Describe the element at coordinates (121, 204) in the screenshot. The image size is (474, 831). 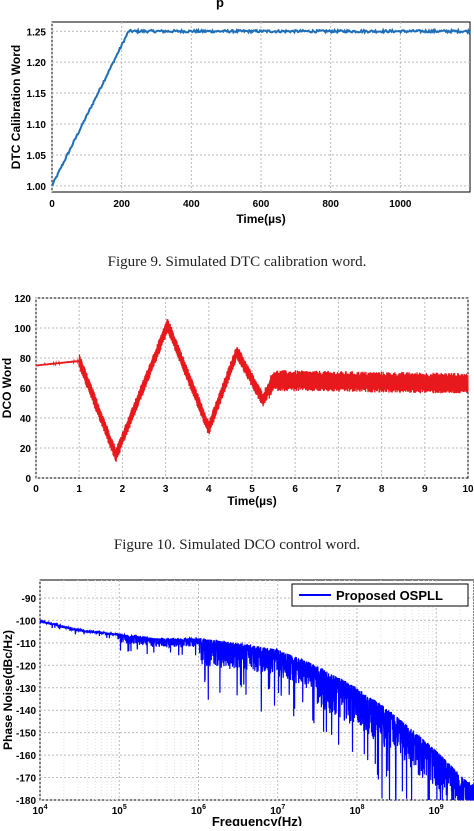
I see `x-tick-label: 200` at that location.